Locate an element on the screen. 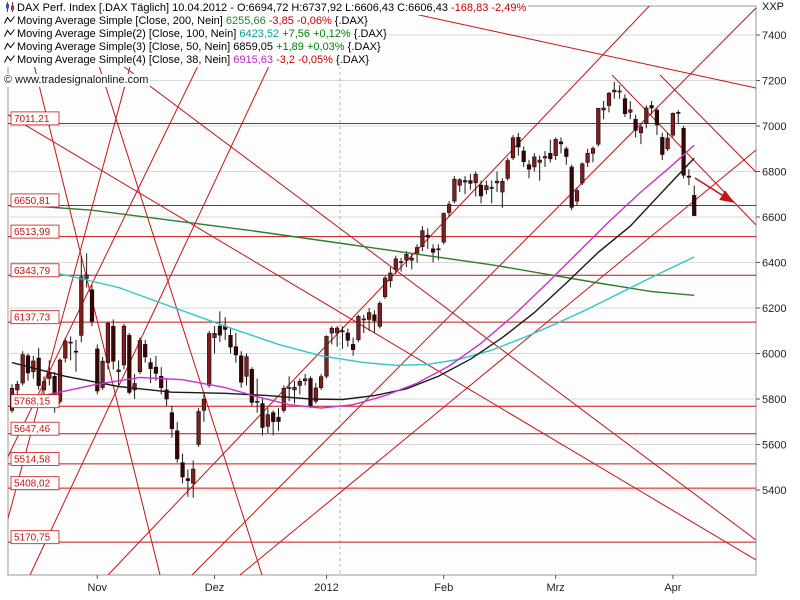  level-label: 5768,15 is located at coordinates (32, 402).